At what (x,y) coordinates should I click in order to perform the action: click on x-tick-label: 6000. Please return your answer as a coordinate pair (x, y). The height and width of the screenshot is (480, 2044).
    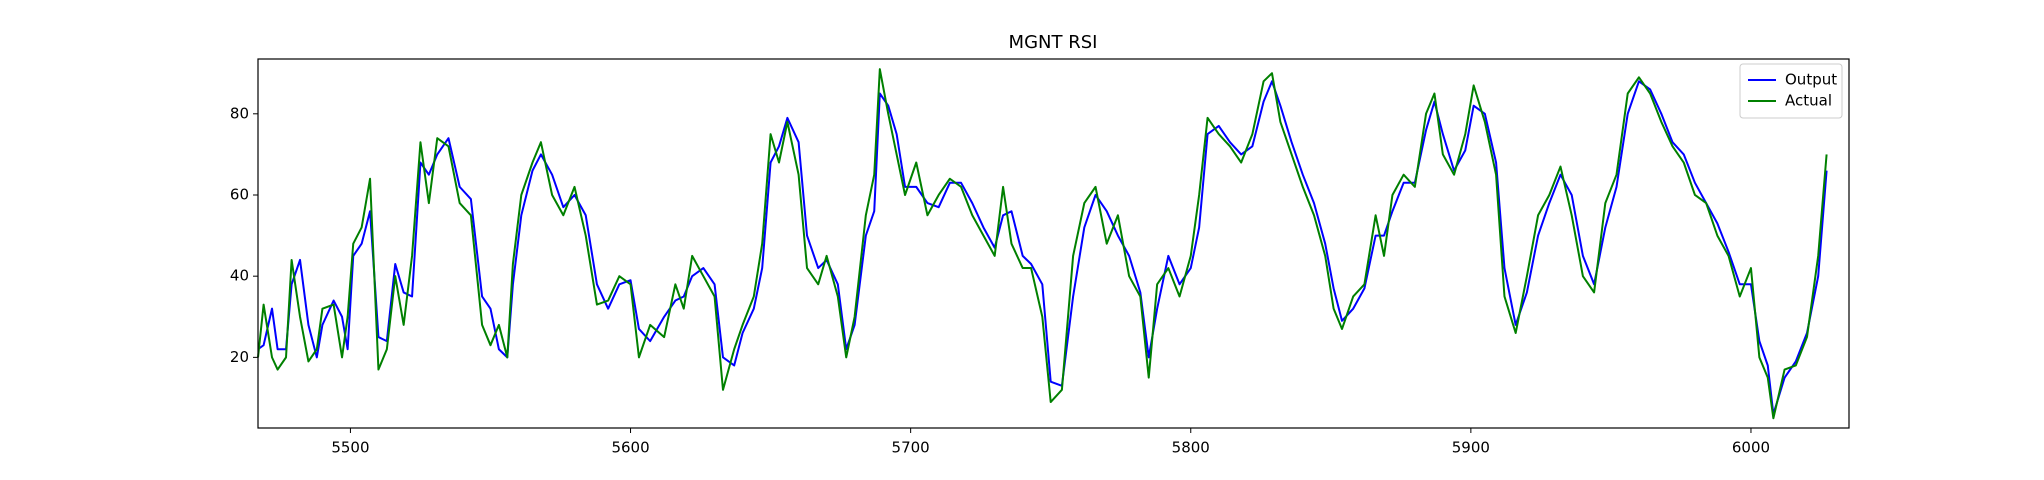
    Looking at the image, I should click on (1751, 448).